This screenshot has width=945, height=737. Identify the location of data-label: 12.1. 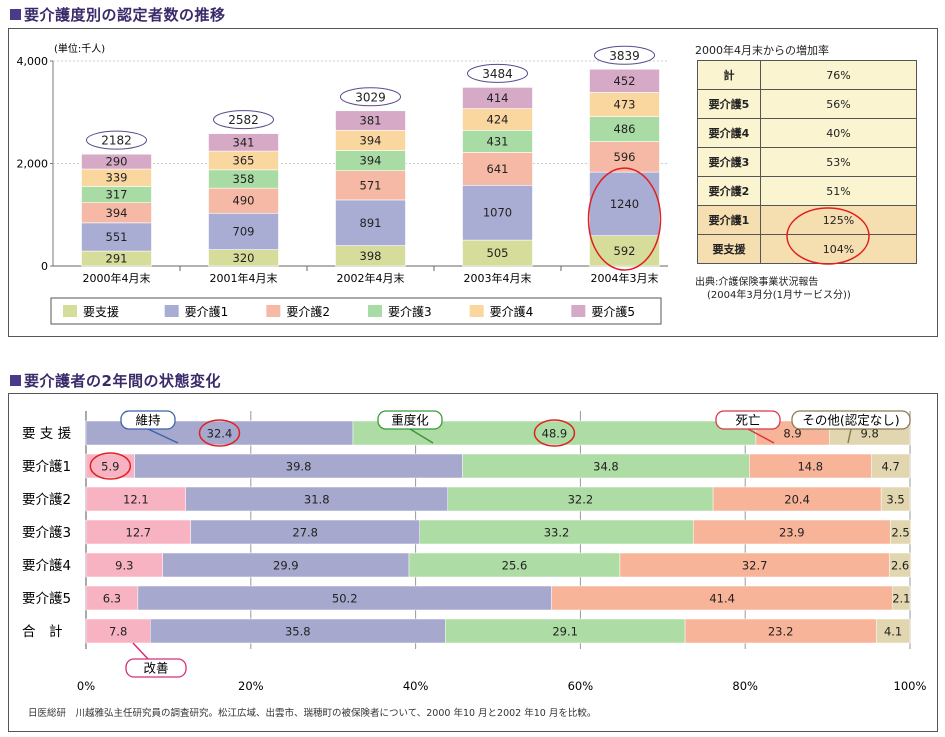
(136, 500).